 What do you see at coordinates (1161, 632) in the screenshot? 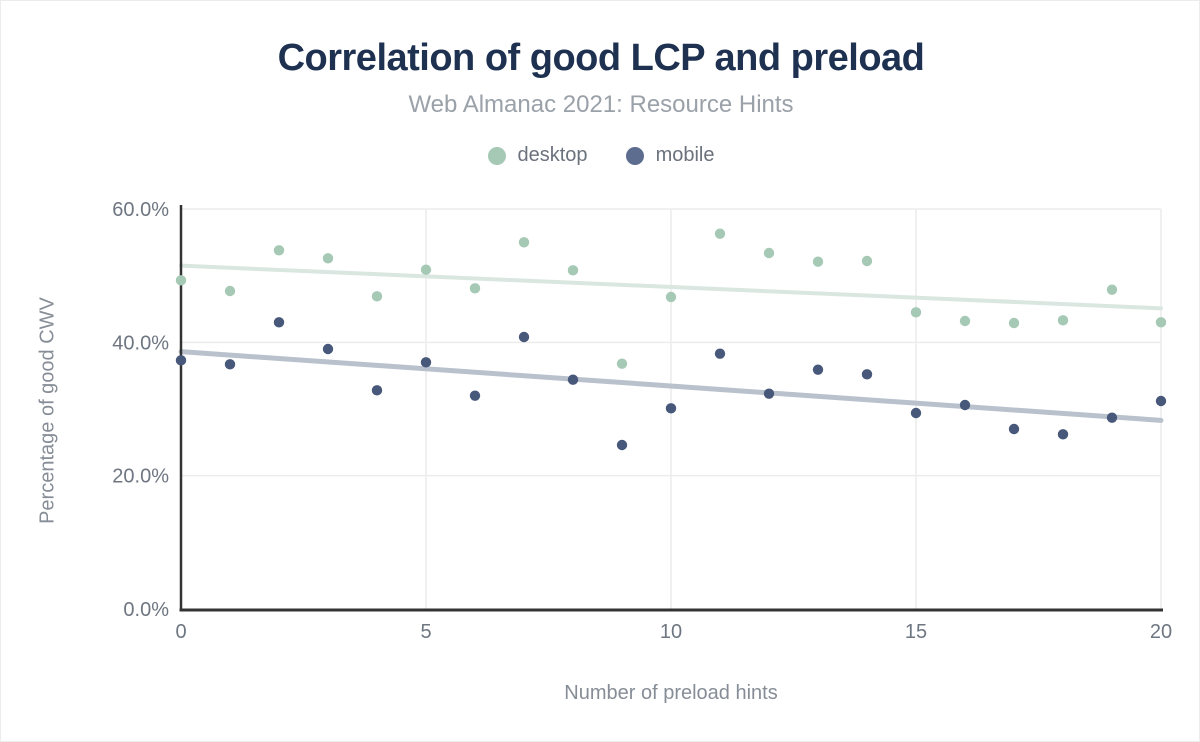
I see `x-tick-label: 20` at bounding box center [1161, 632].